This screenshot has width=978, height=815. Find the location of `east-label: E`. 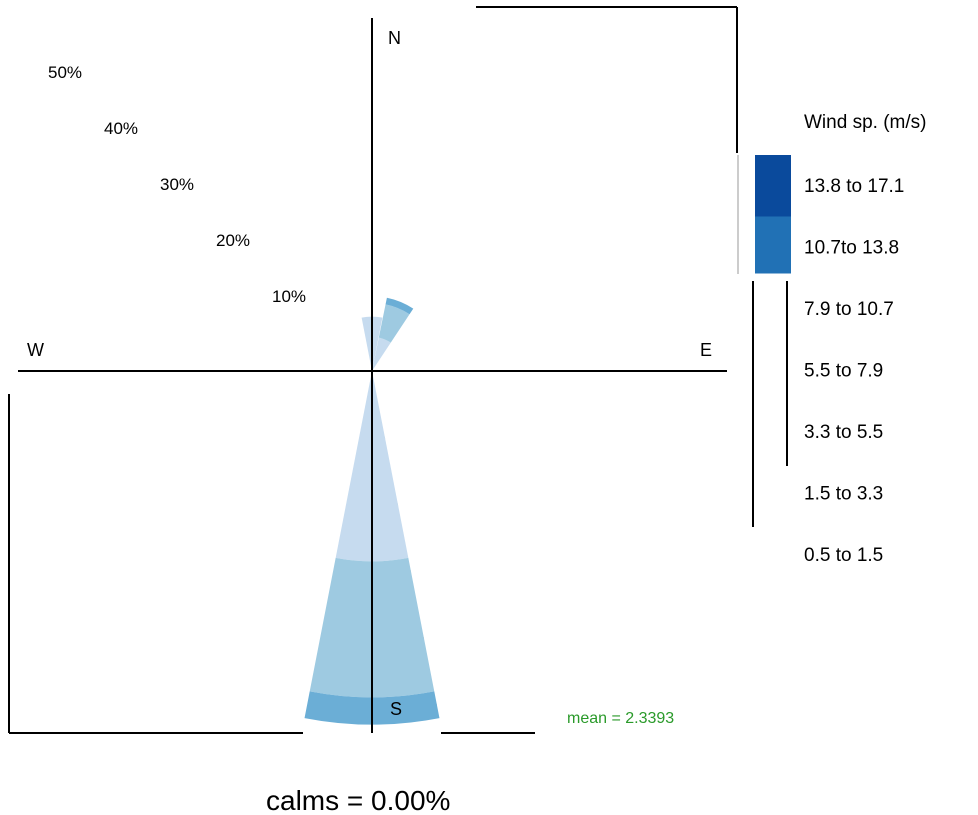

east-label: E is located at coordinates (706, 350).